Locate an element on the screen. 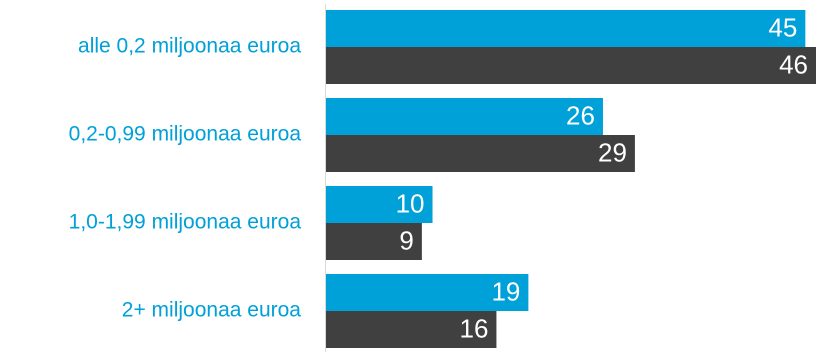  data-label: 9 is located at coordinates (406, 240).